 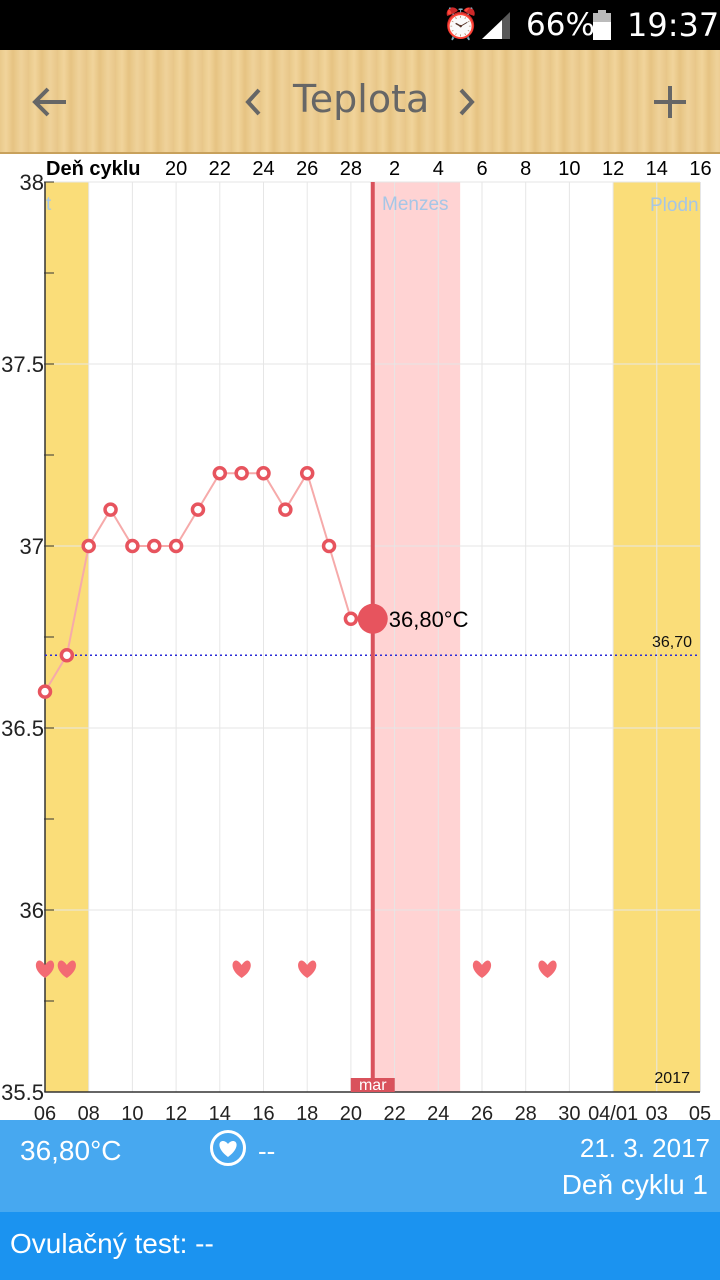 What do you see at coordinates (481, 169) in the screenshot?
I see `top-tick-label: 6` at bounding box center [481, 169].